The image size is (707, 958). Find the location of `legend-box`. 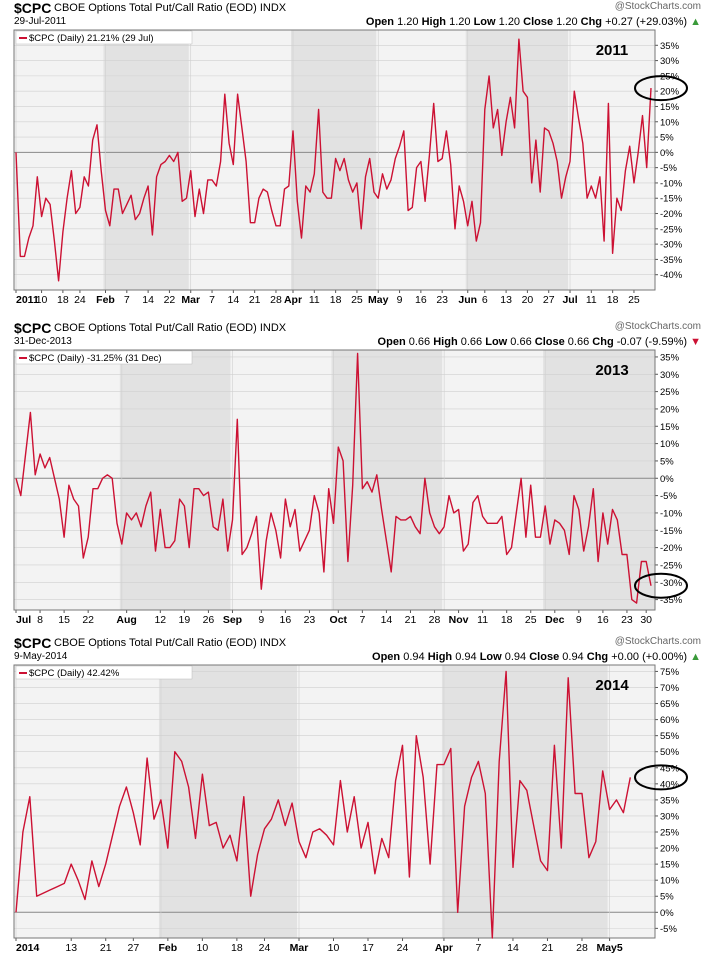

legend-box is located at coordinates (104, 37).